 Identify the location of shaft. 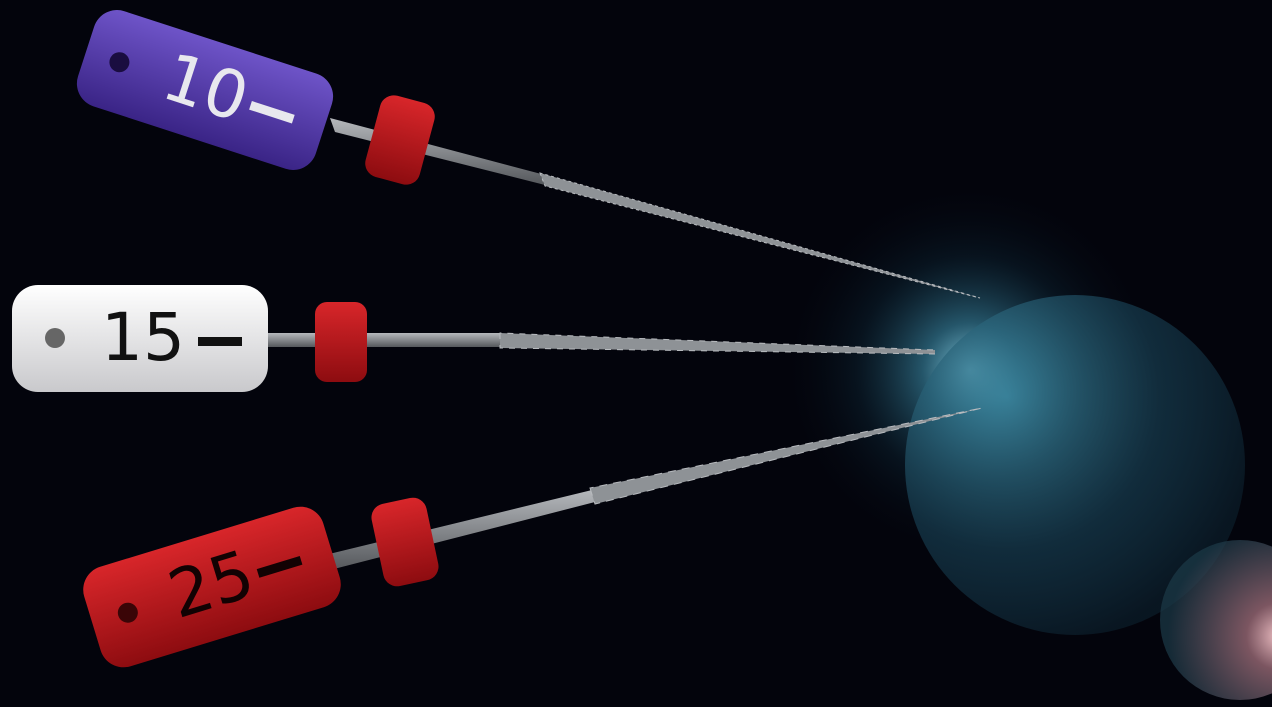
(382, 340).